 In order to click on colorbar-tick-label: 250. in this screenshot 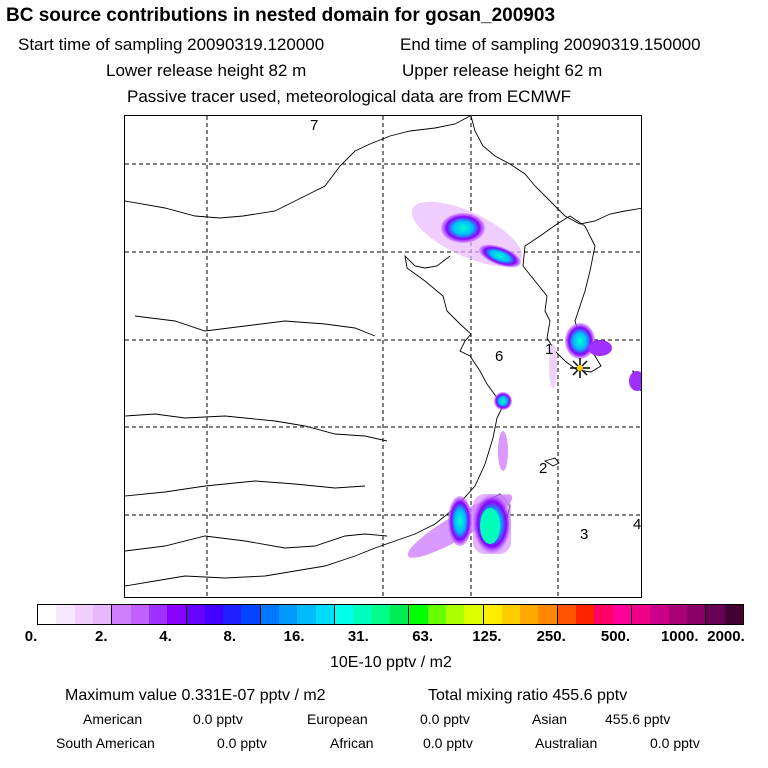, I will do `click(551, 636)`.